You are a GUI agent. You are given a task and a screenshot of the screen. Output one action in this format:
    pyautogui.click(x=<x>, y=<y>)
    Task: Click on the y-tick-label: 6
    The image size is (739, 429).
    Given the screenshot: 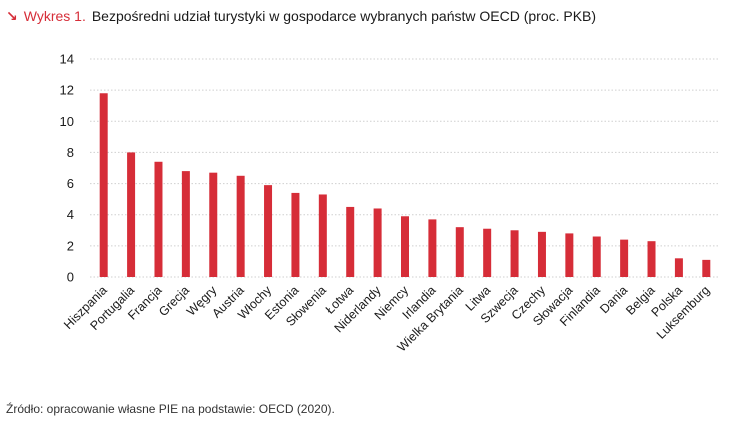 What is the action you would take?
    pyautogui.click(x=70, y=183)
    